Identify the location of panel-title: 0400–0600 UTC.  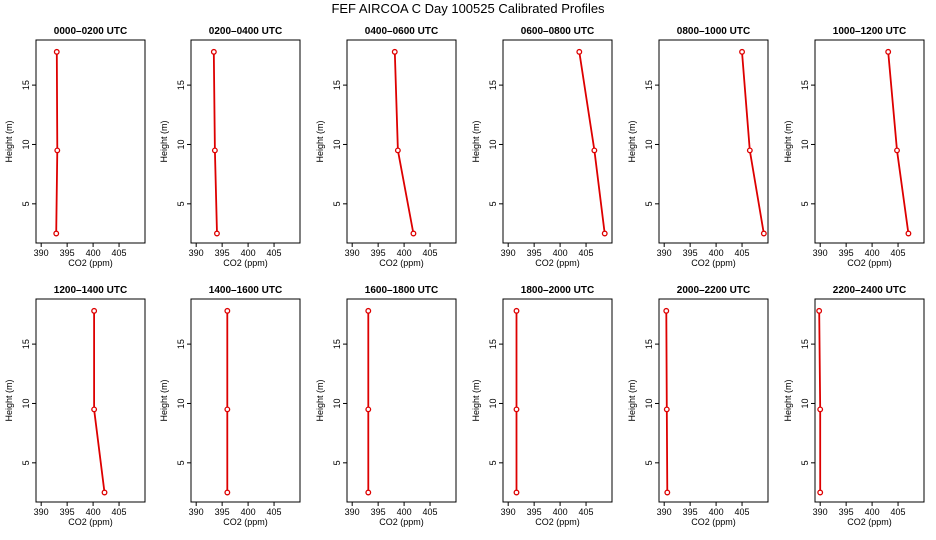
(401, 31).